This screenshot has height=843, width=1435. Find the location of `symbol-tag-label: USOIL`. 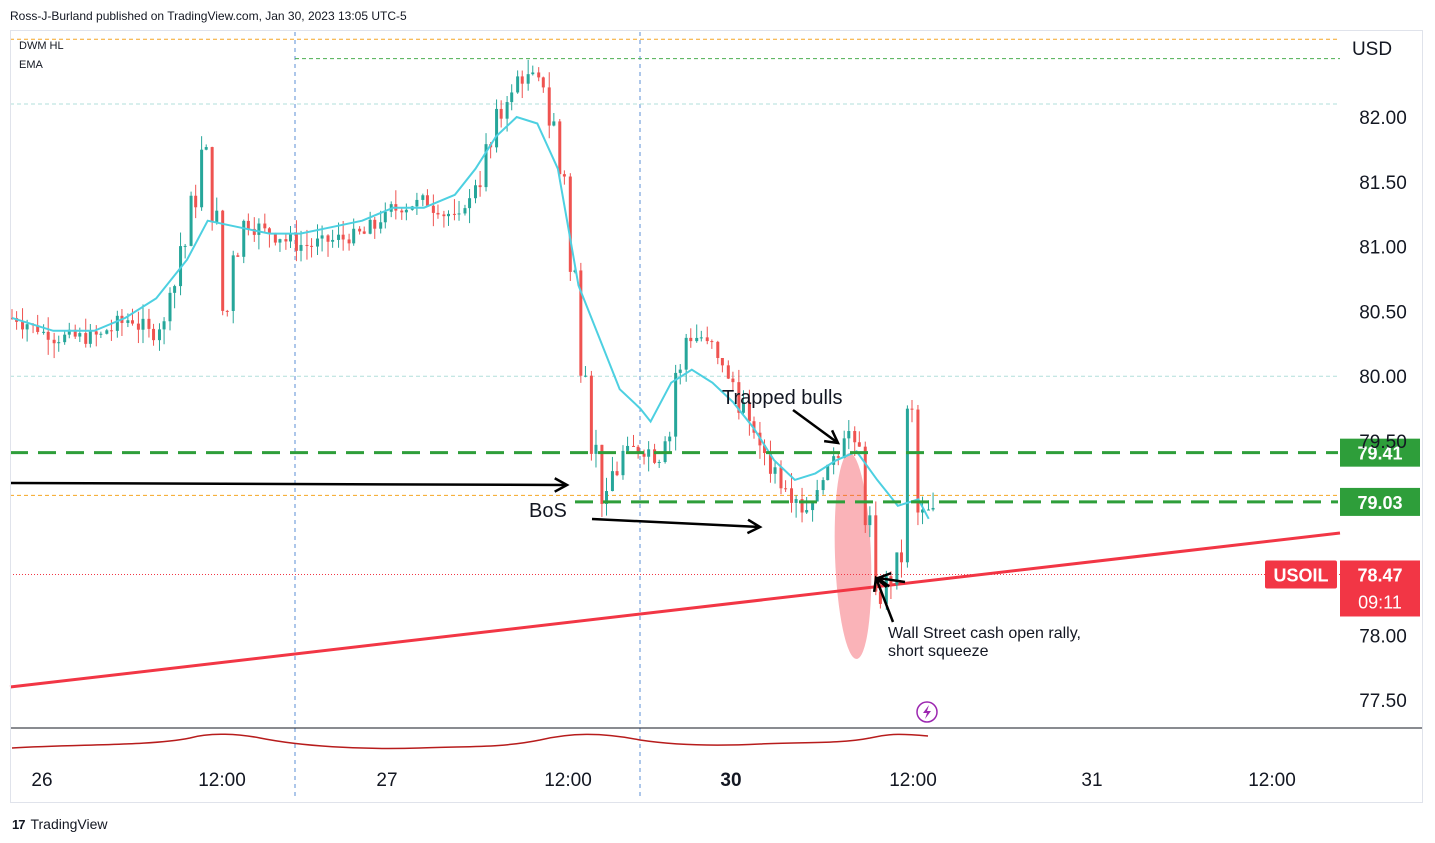

symbol-tag-label: USOIL is located at coordinates (1300, 575).